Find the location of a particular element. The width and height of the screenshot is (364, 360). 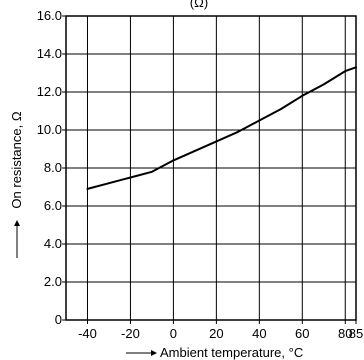

x-tick-label: 40 is located at coordinates (259, 333).